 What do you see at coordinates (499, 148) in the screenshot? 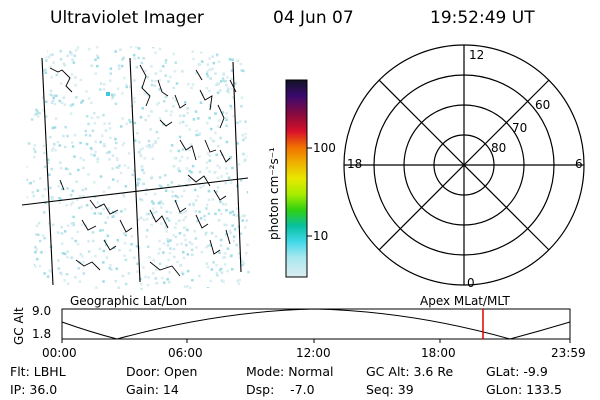
I see `lat-label-80: 80` at bounding box center [499, 148].